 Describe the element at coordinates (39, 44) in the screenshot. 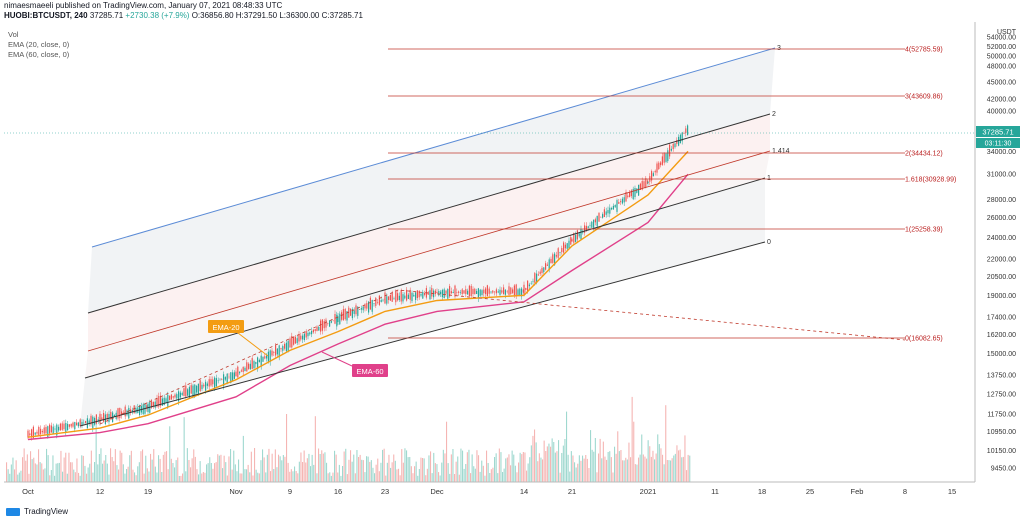

I see `indicator-ema20: EMA (20, close, 0)` at that location.